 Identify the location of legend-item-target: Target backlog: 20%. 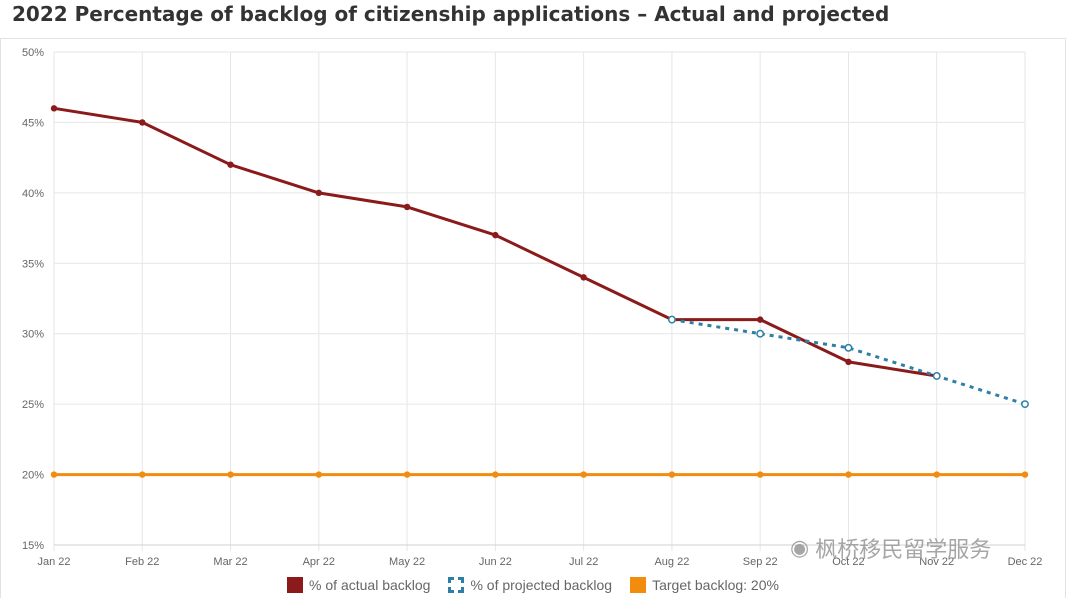
(704, 585).